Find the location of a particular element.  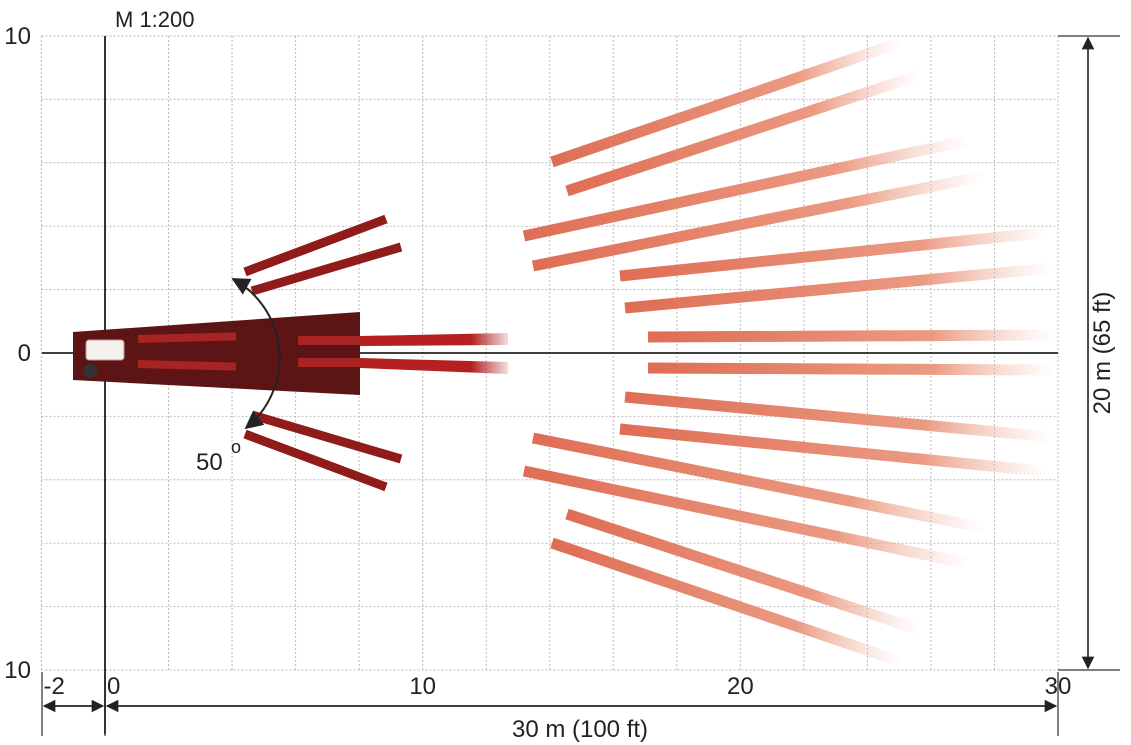

vehicle-icon is located at coordinates (105, 350).